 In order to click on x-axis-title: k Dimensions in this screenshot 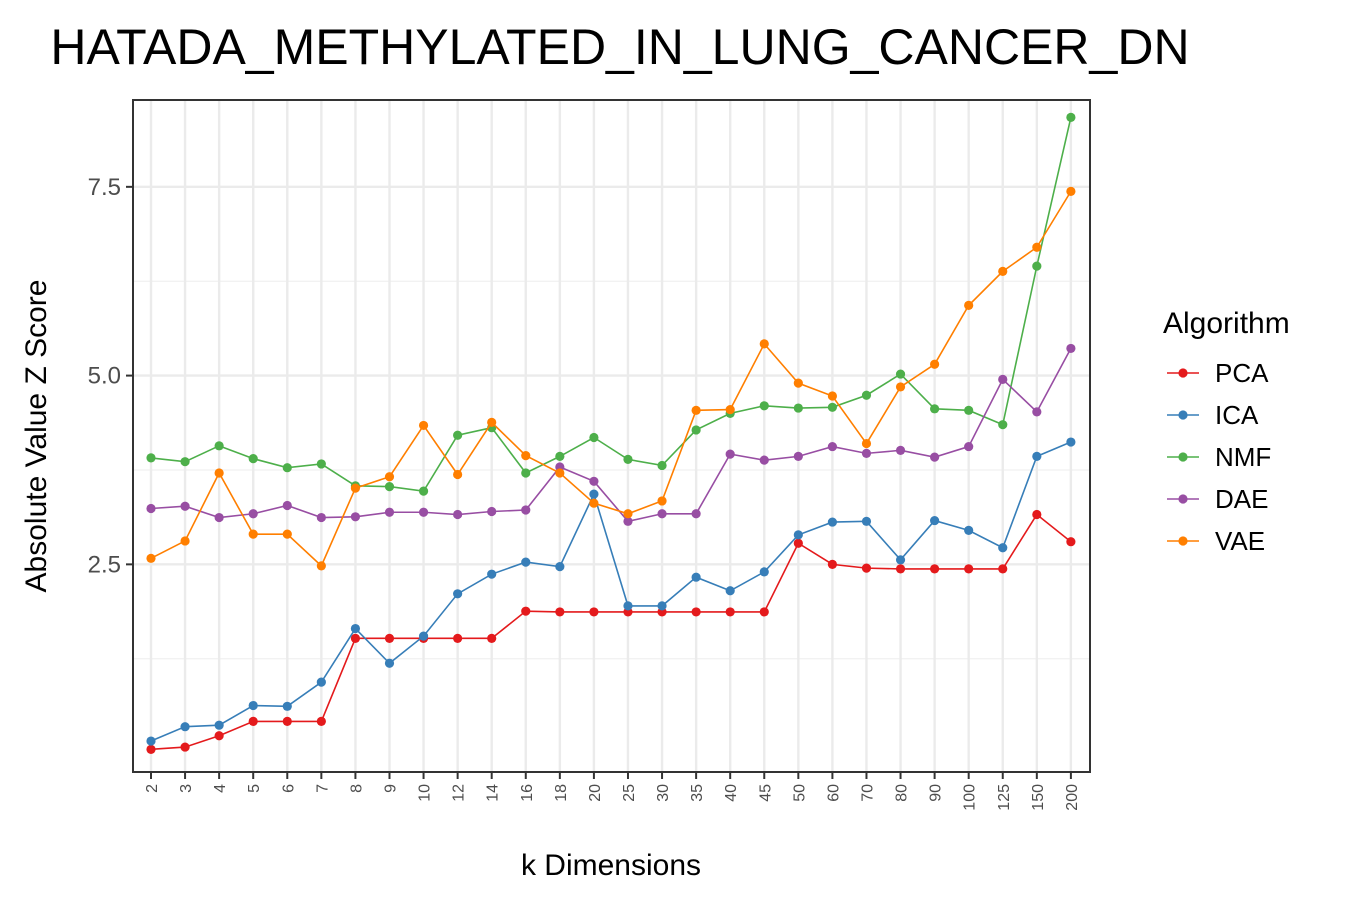, I will do `click(611, 865)`.